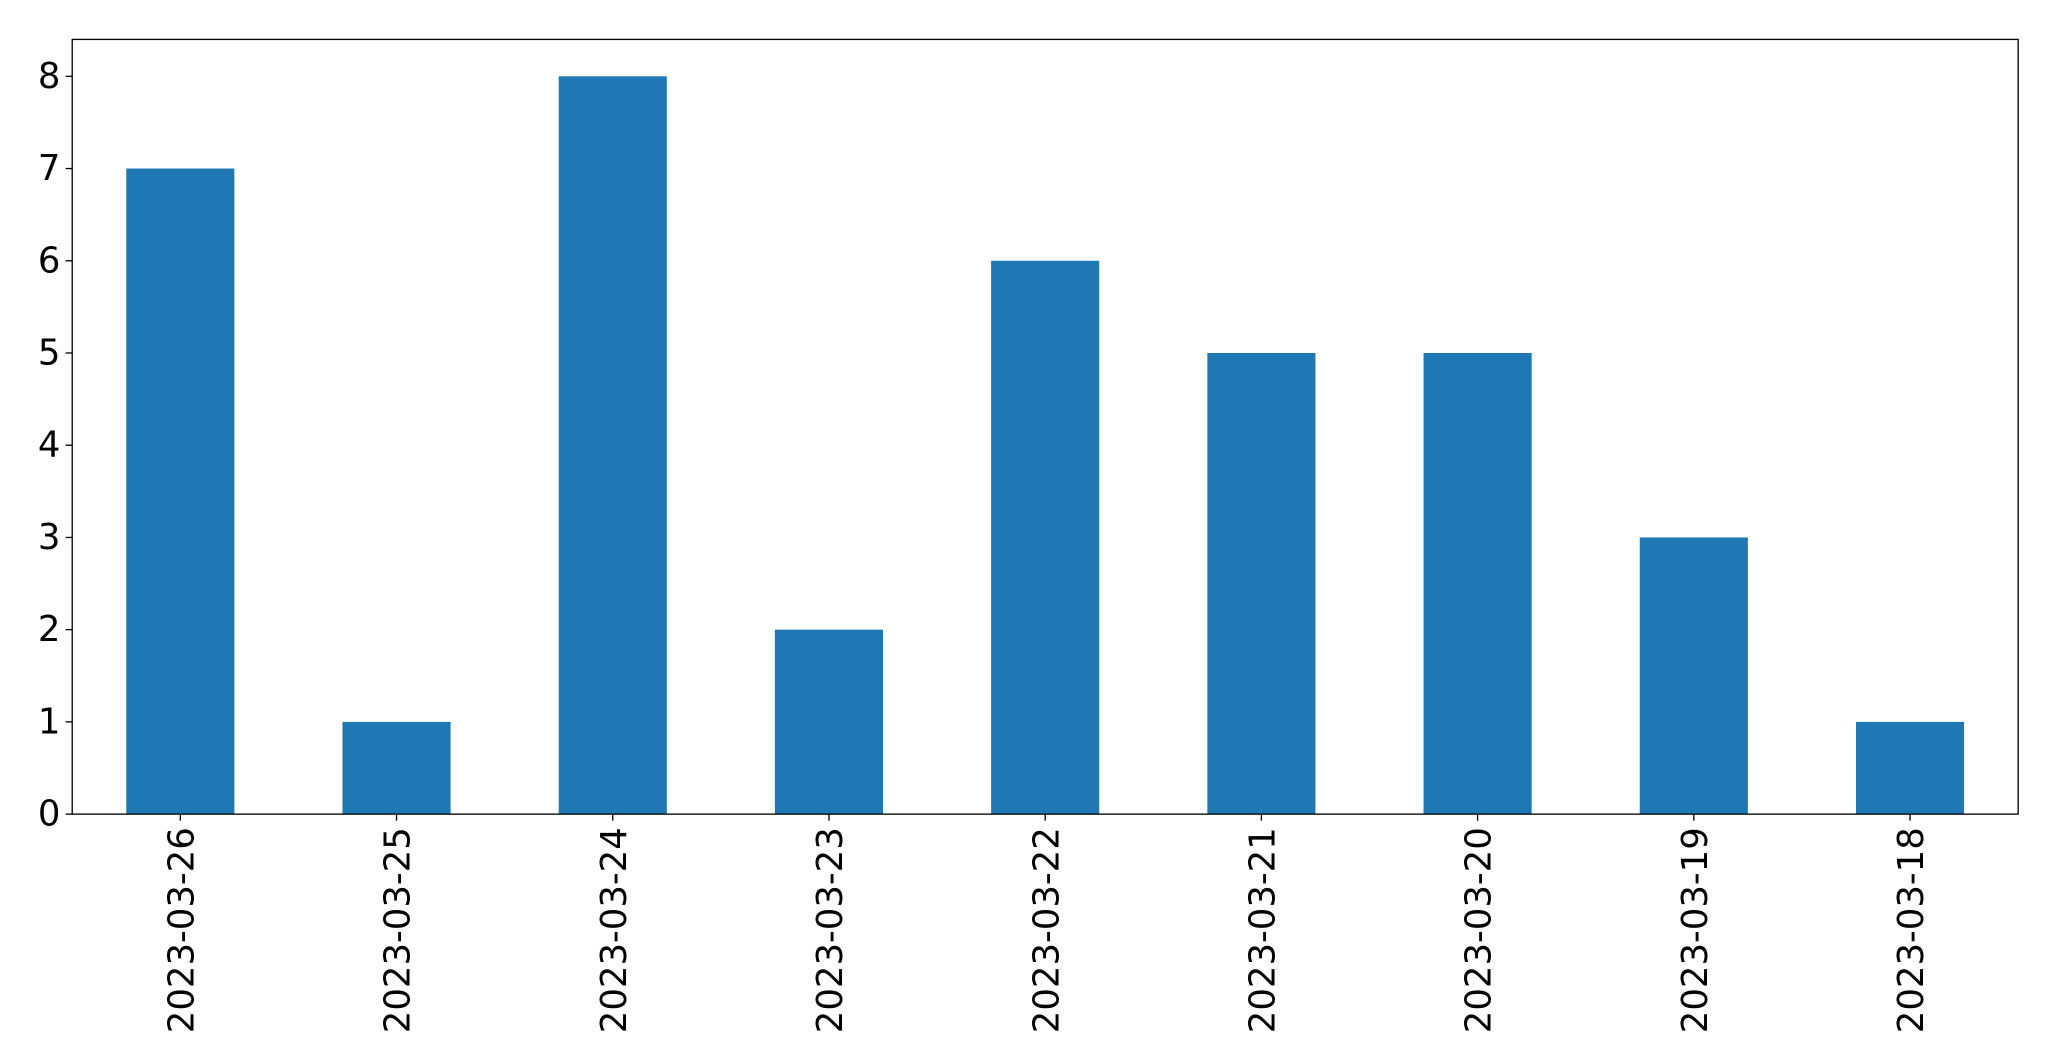 The image size is (2049, 1061). Describe the element at coordinates (49, 537) in the screenshot. I see `y-tick-label: 3` at that location.